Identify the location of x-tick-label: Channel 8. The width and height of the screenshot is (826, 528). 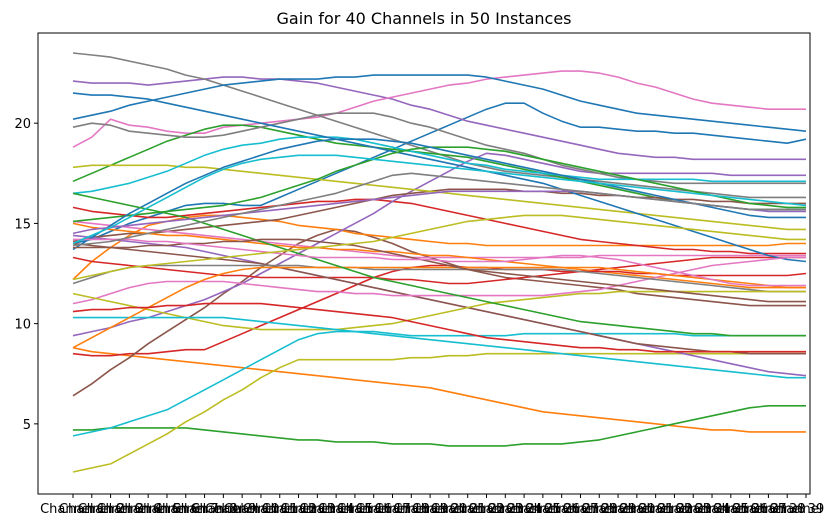
(205, 509).